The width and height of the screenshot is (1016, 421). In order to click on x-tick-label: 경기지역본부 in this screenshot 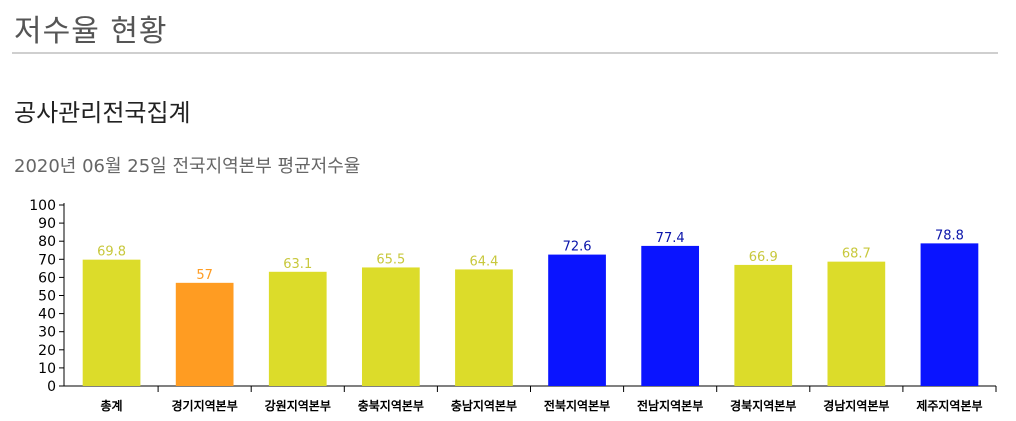, I will do `click(205, 405)`.